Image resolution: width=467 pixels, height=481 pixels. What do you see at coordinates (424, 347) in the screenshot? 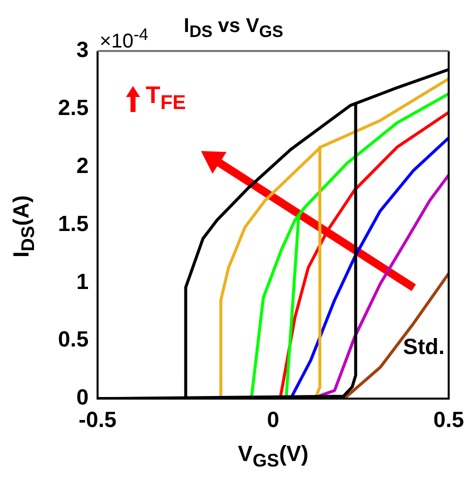
I see `annotation: Std.` at bounding box center [424, 347].